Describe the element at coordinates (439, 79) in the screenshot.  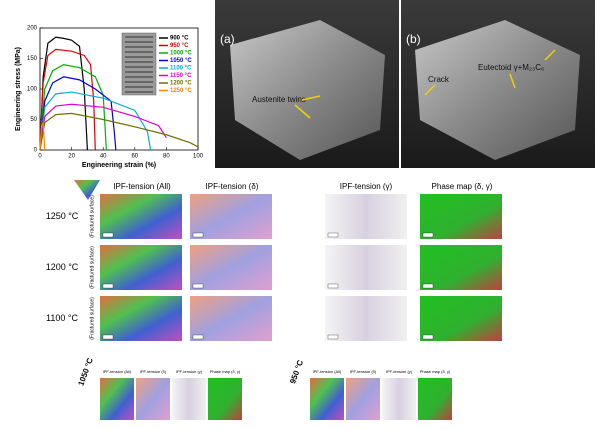
I see `annotation: Crack` at that location.